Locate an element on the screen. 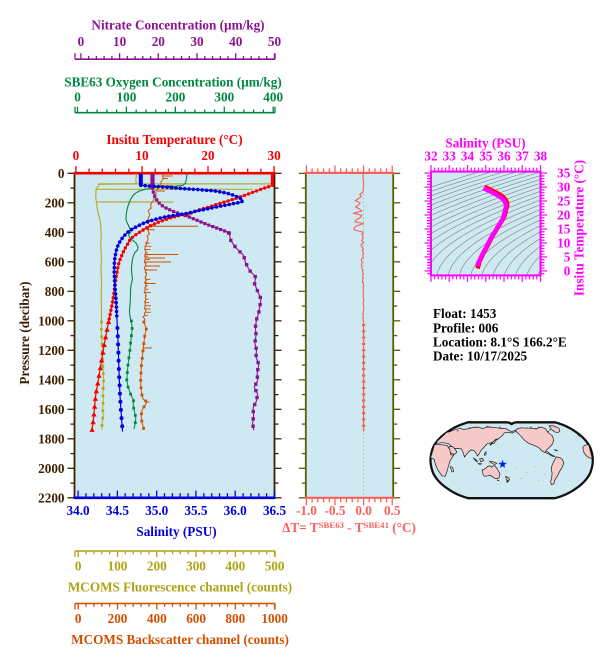 The width and height of the screenshot is (609, 663). svg-text: 35.0 is located at coordinates (156, 510).